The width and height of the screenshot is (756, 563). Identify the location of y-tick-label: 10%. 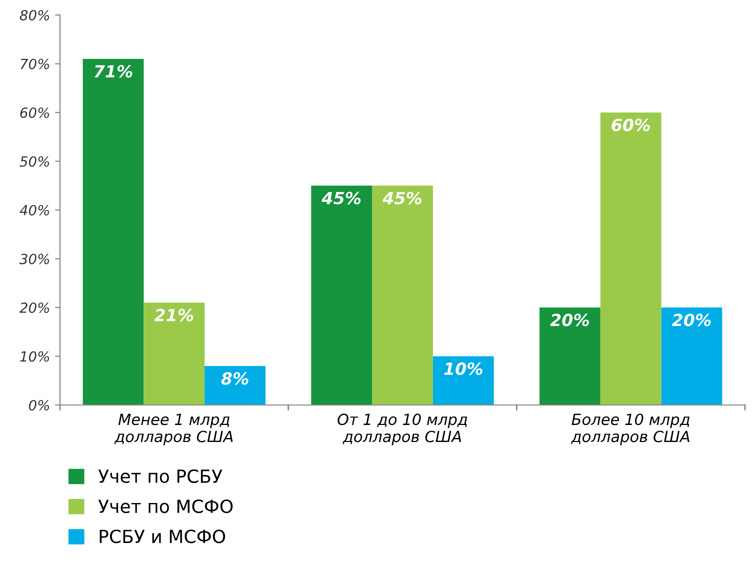
(35, 356).